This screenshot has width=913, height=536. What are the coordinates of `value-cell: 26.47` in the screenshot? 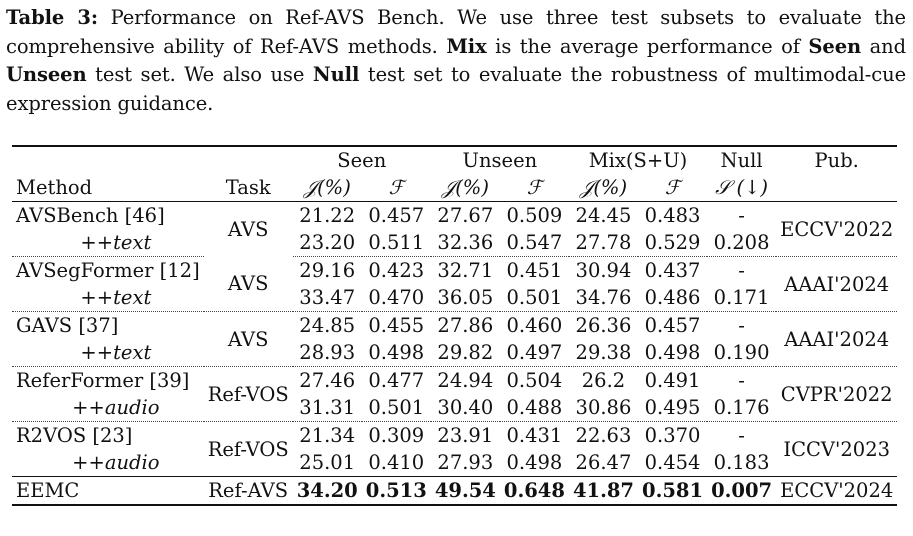 It's located at (603, 463).